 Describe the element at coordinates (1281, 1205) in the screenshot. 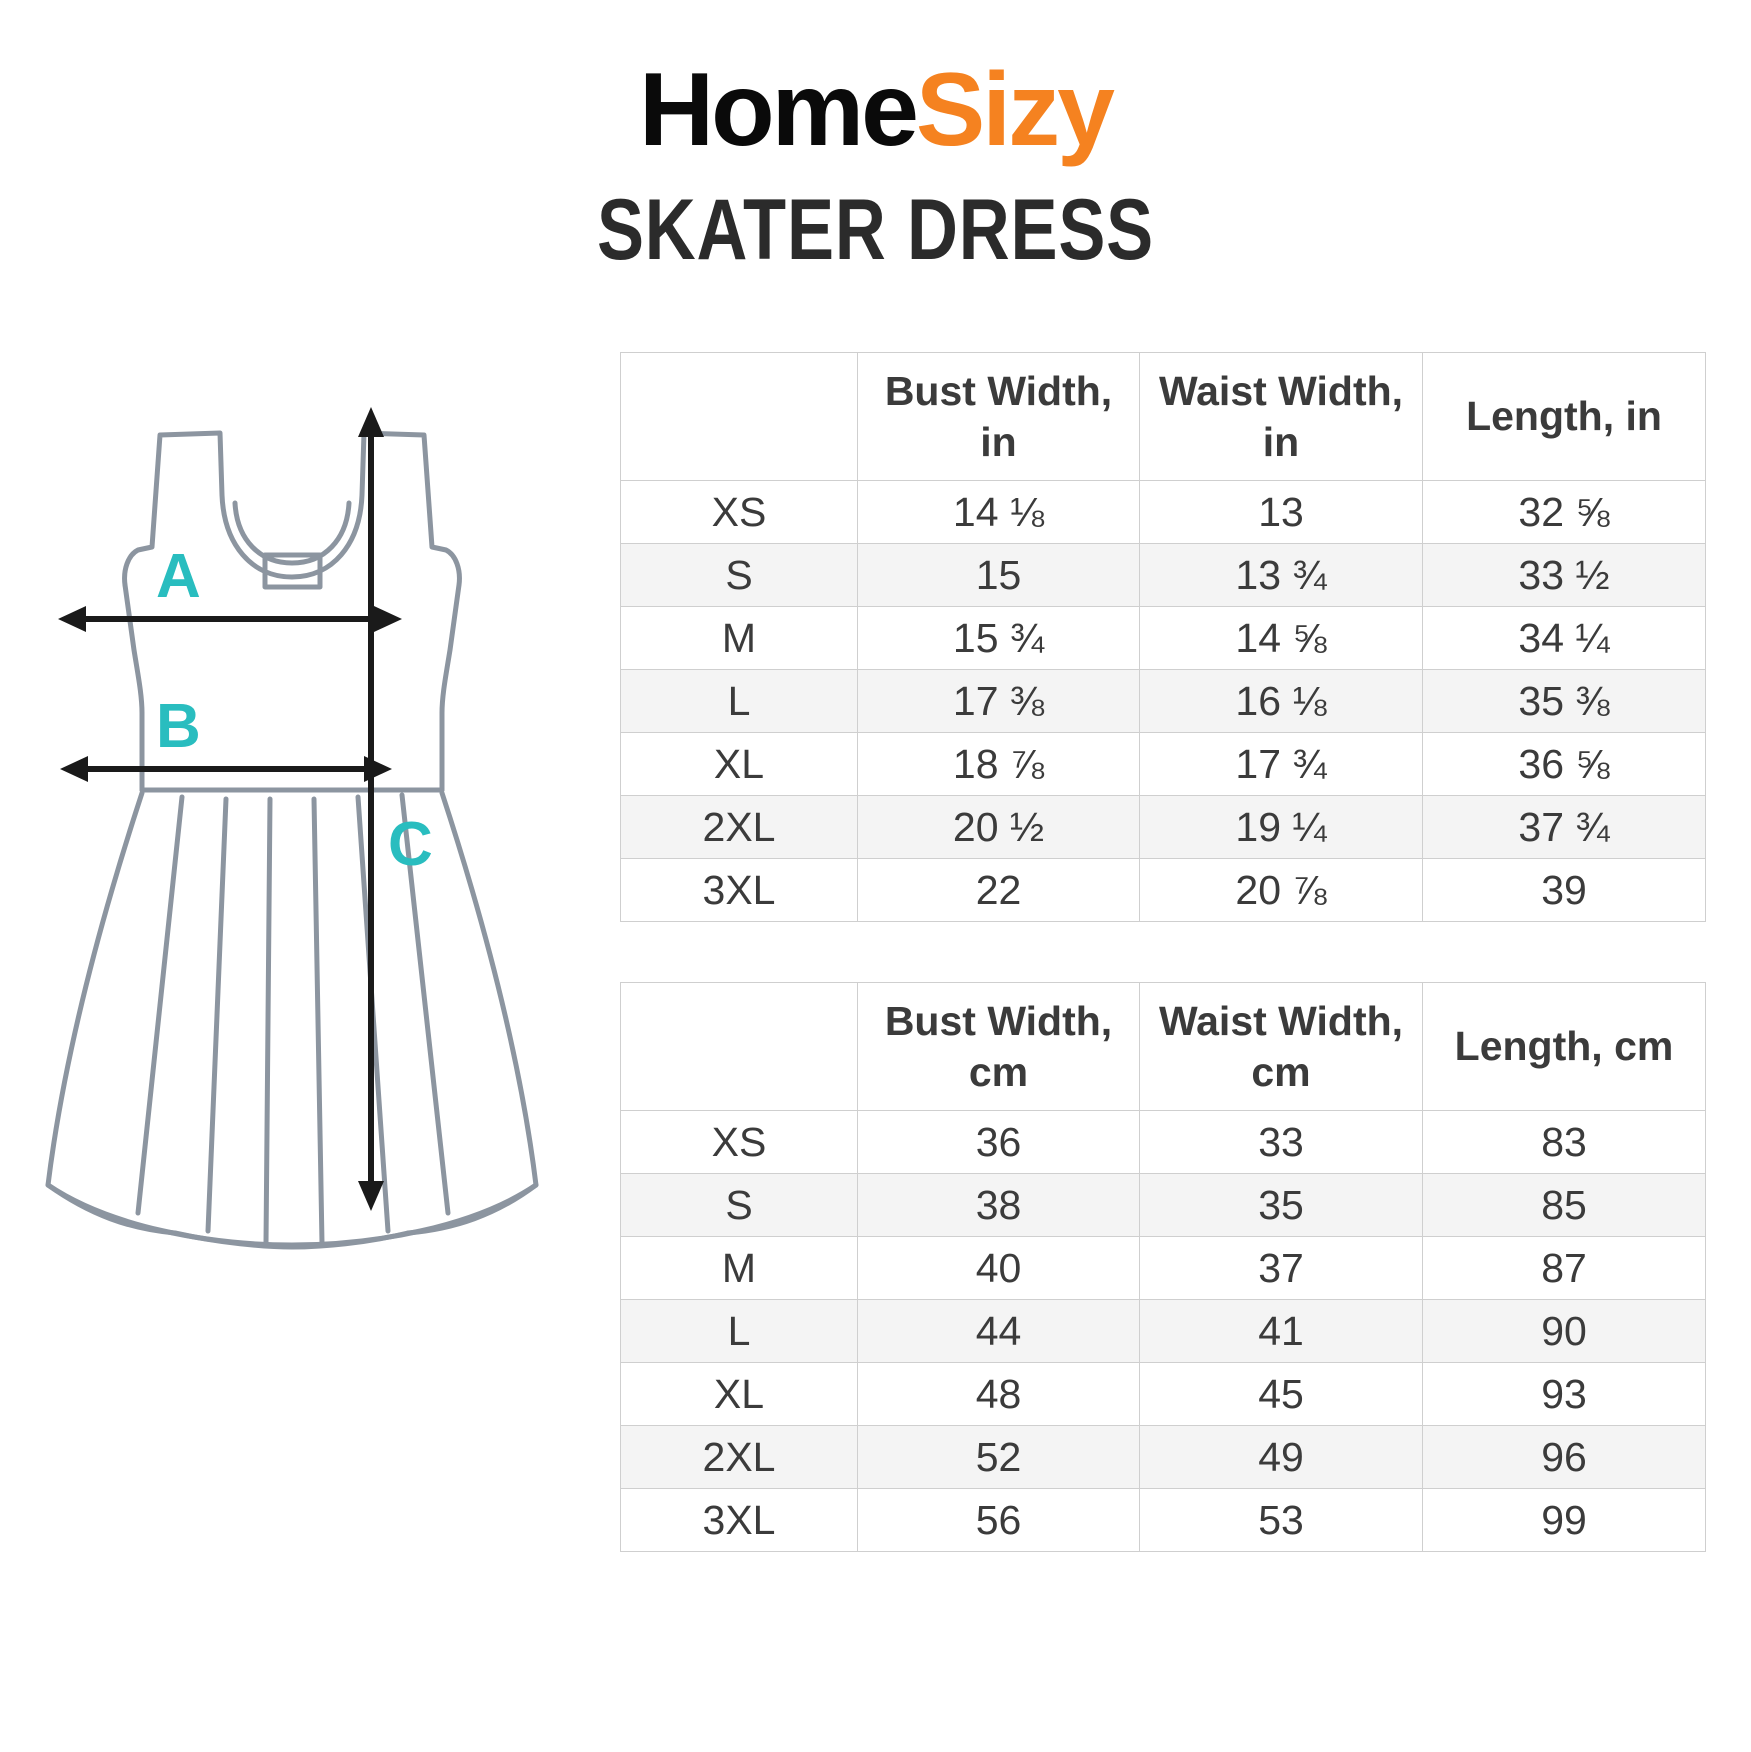

I see `cell-waist: 35` at that location.